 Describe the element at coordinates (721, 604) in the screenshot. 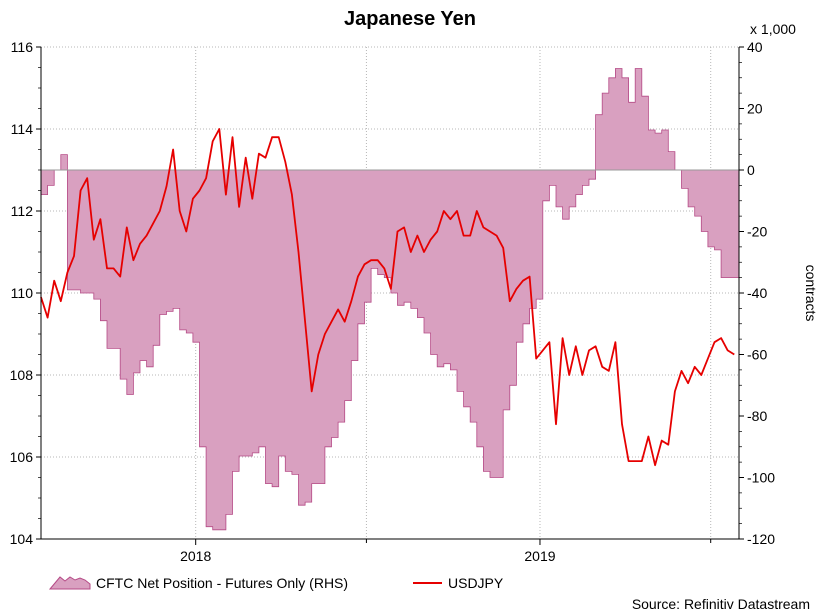

I see `source-note: Source: Refinitiv Datastream` at that location.